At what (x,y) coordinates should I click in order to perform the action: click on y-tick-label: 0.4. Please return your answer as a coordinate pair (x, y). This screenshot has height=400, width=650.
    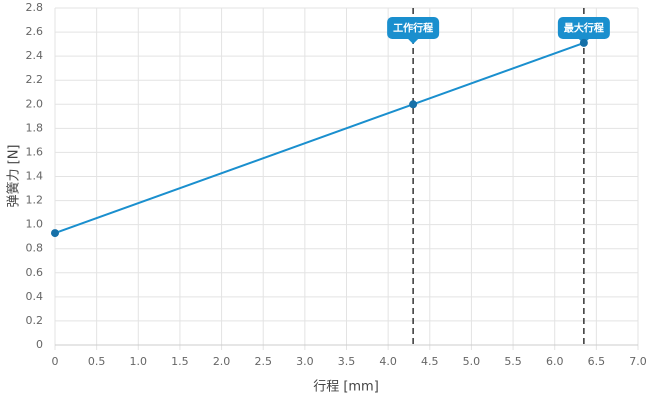
    Looking at the image, I should click on (35, 296).